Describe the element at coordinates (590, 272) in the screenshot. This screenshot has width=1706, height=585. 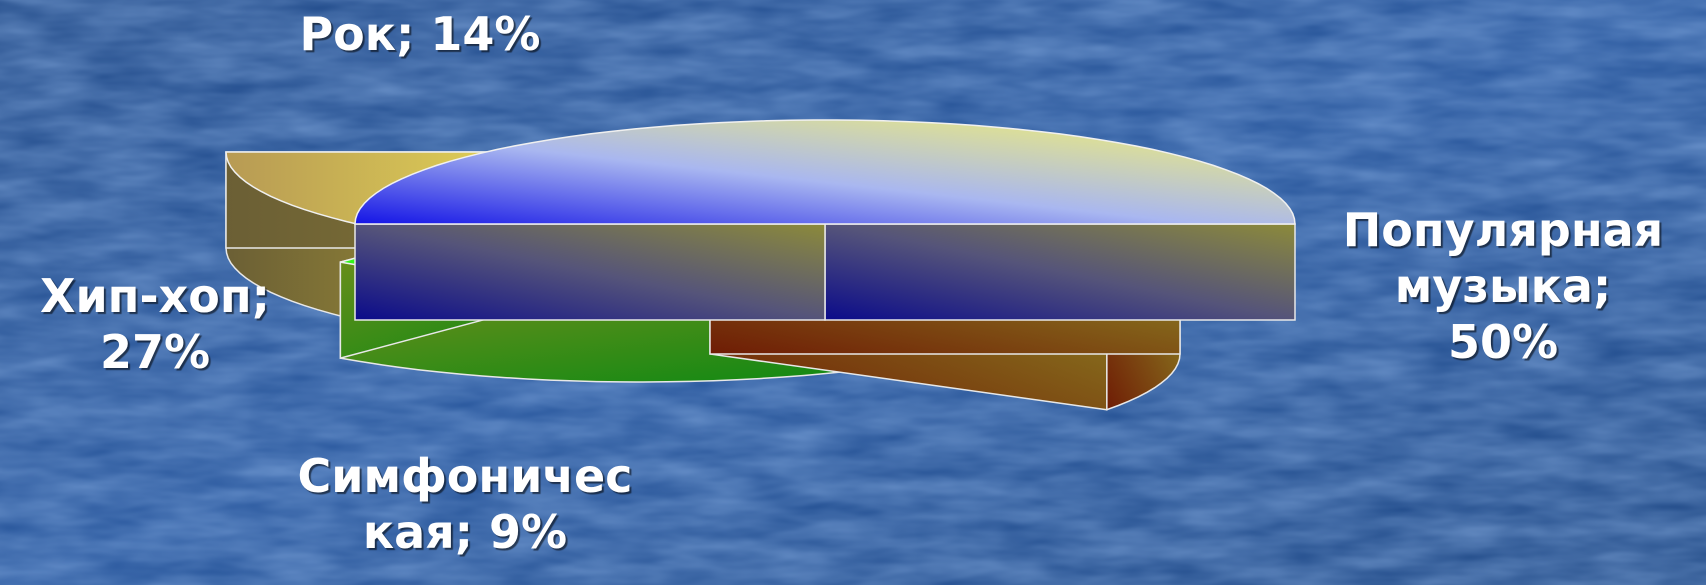
I see `slice-popular-wall-end` at that location.